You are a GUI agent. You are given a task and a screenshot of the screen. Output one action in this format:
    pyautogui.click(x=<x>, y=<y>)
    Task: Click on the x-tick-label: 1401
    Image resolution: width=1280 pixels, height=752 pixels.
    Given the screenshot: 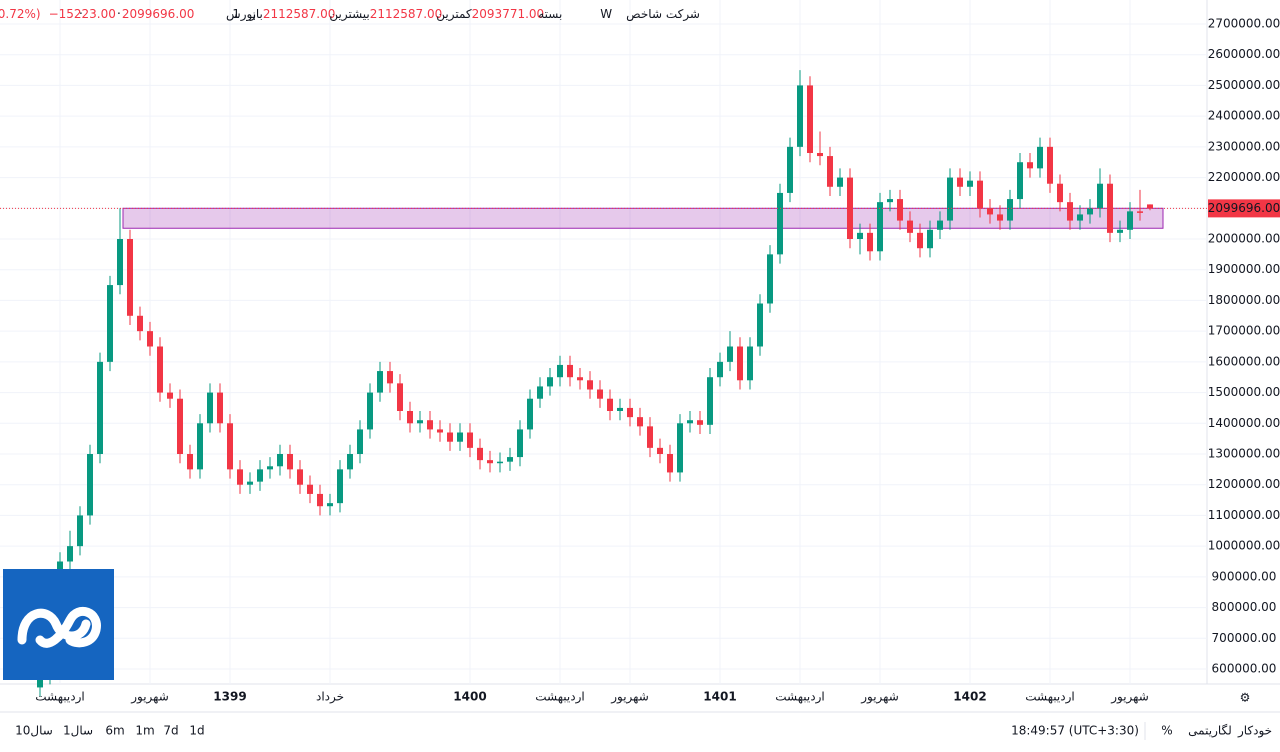 What is the action you would take?
    pyautogui.click(x=719, y=697)
    